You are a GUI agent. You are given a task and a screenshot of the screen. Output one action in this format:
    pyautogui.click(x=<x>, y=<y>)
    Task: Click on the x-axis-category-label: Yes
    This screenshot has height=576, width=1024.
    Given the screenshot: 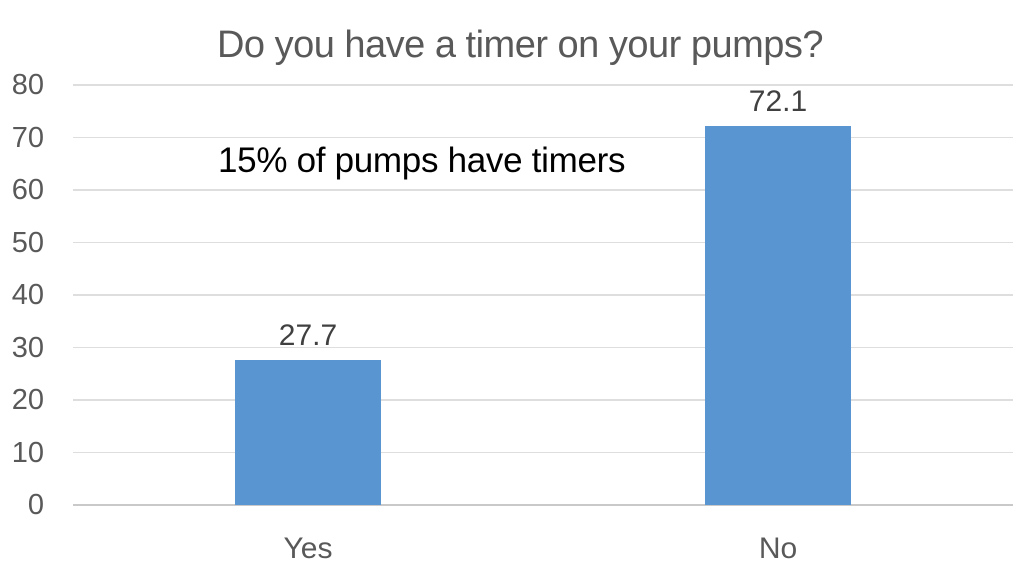 What is the action you would take?
    pyautogui.click(x=308, y=548)
    